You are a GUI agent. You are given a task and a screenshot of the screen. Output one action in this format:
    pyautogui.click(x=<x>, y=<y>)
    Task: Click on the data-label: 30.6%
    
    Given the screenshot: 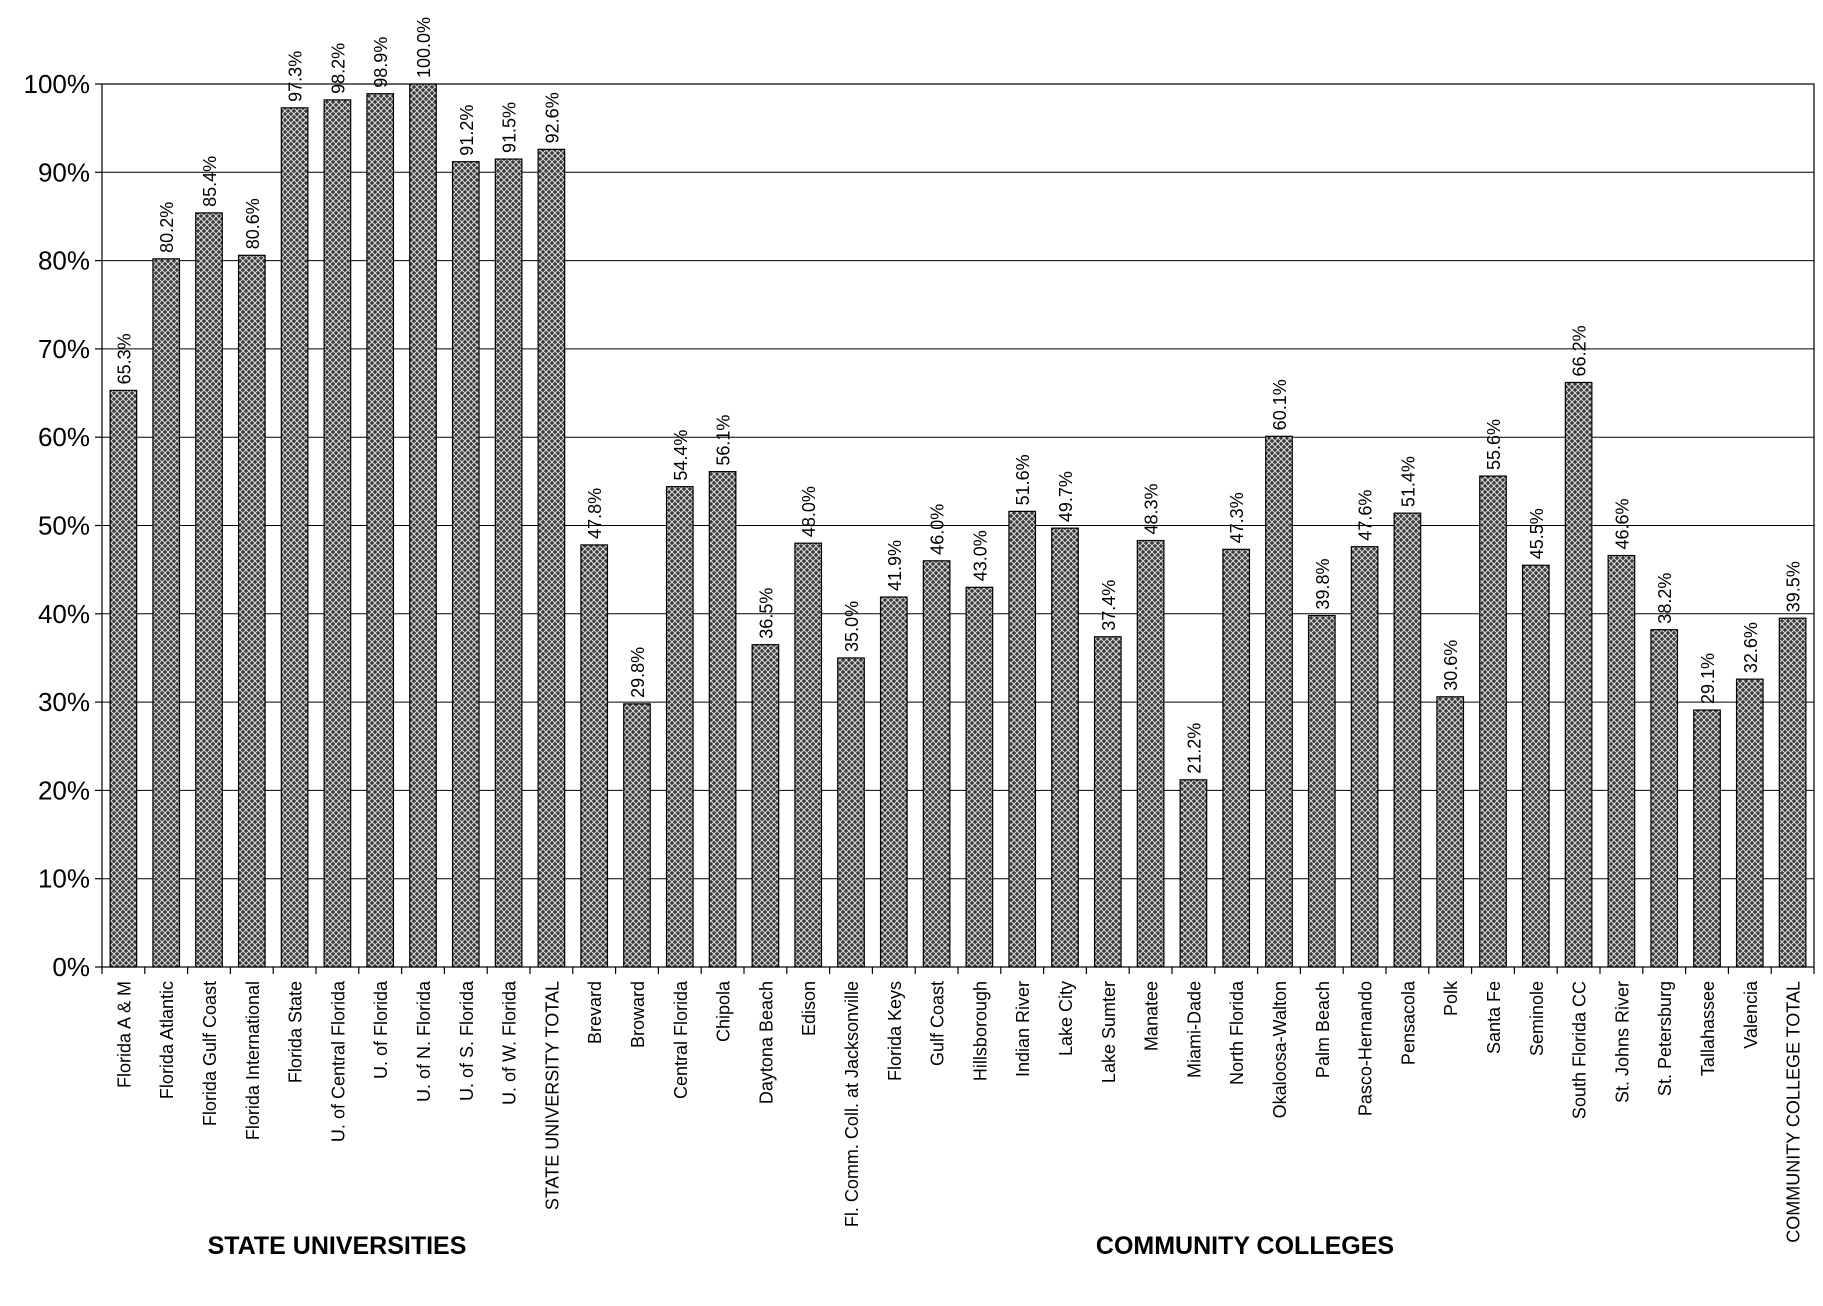 What is the action you would take?
    pyautogui.click(x=1451, y=665)
    